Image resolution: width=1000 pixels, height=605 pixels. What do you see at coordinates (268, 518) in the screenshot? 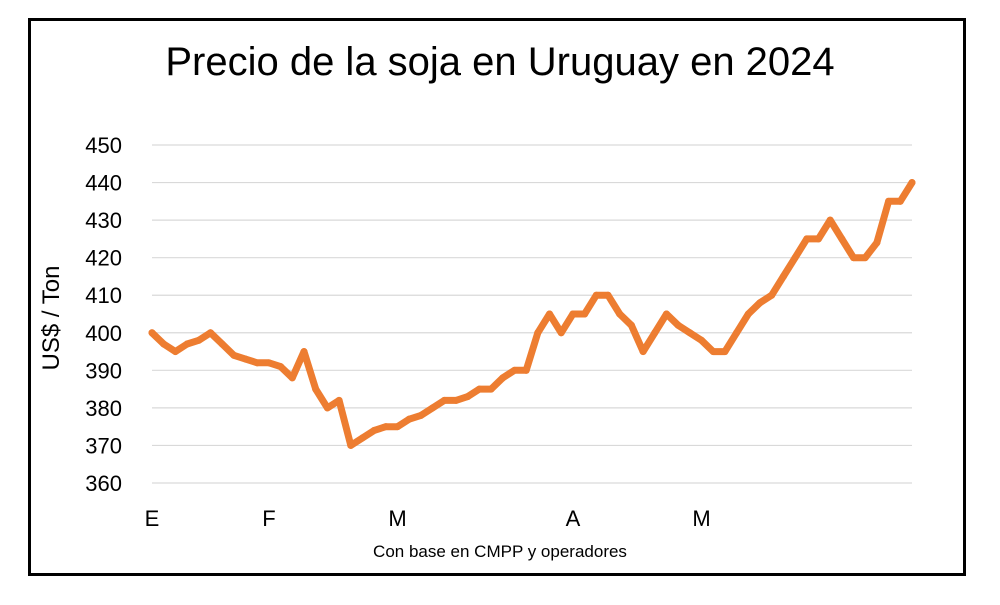
I see `x-tick-label: F` at bounding box center [268, 518].